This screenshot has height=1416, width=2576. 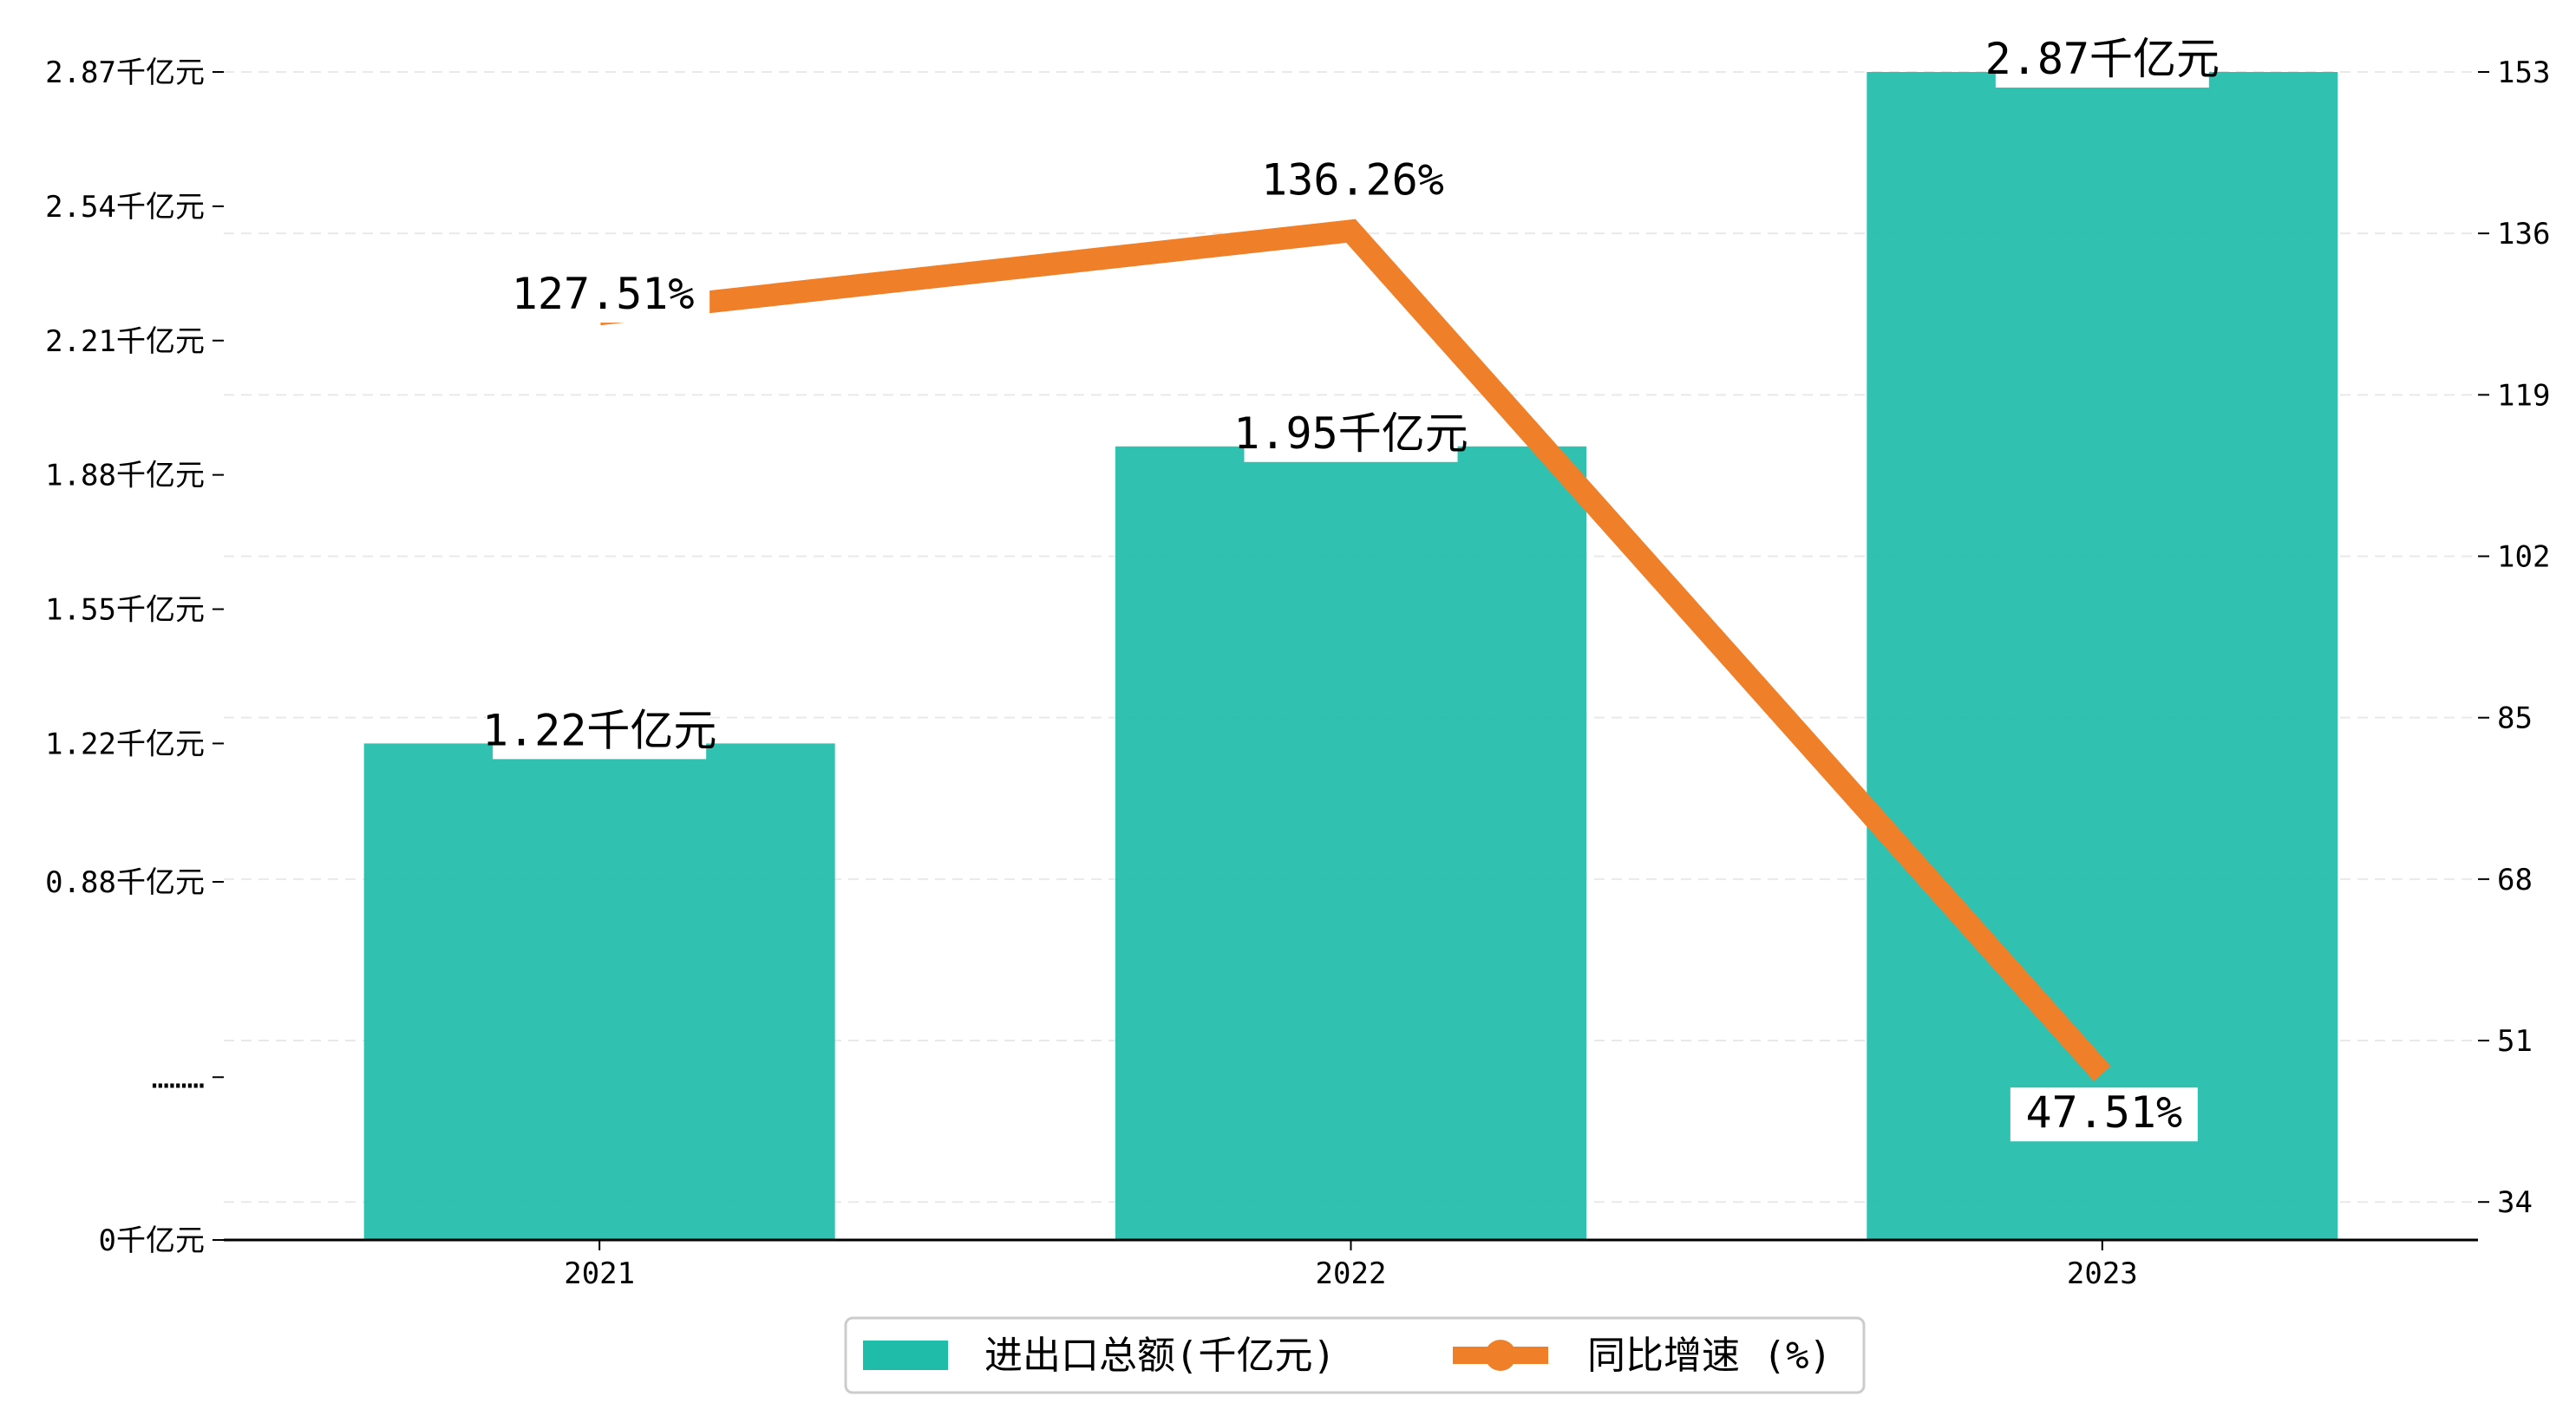 I want to click on y-left-tick-label: 1.22千亿元, so click(x=125, y=744).